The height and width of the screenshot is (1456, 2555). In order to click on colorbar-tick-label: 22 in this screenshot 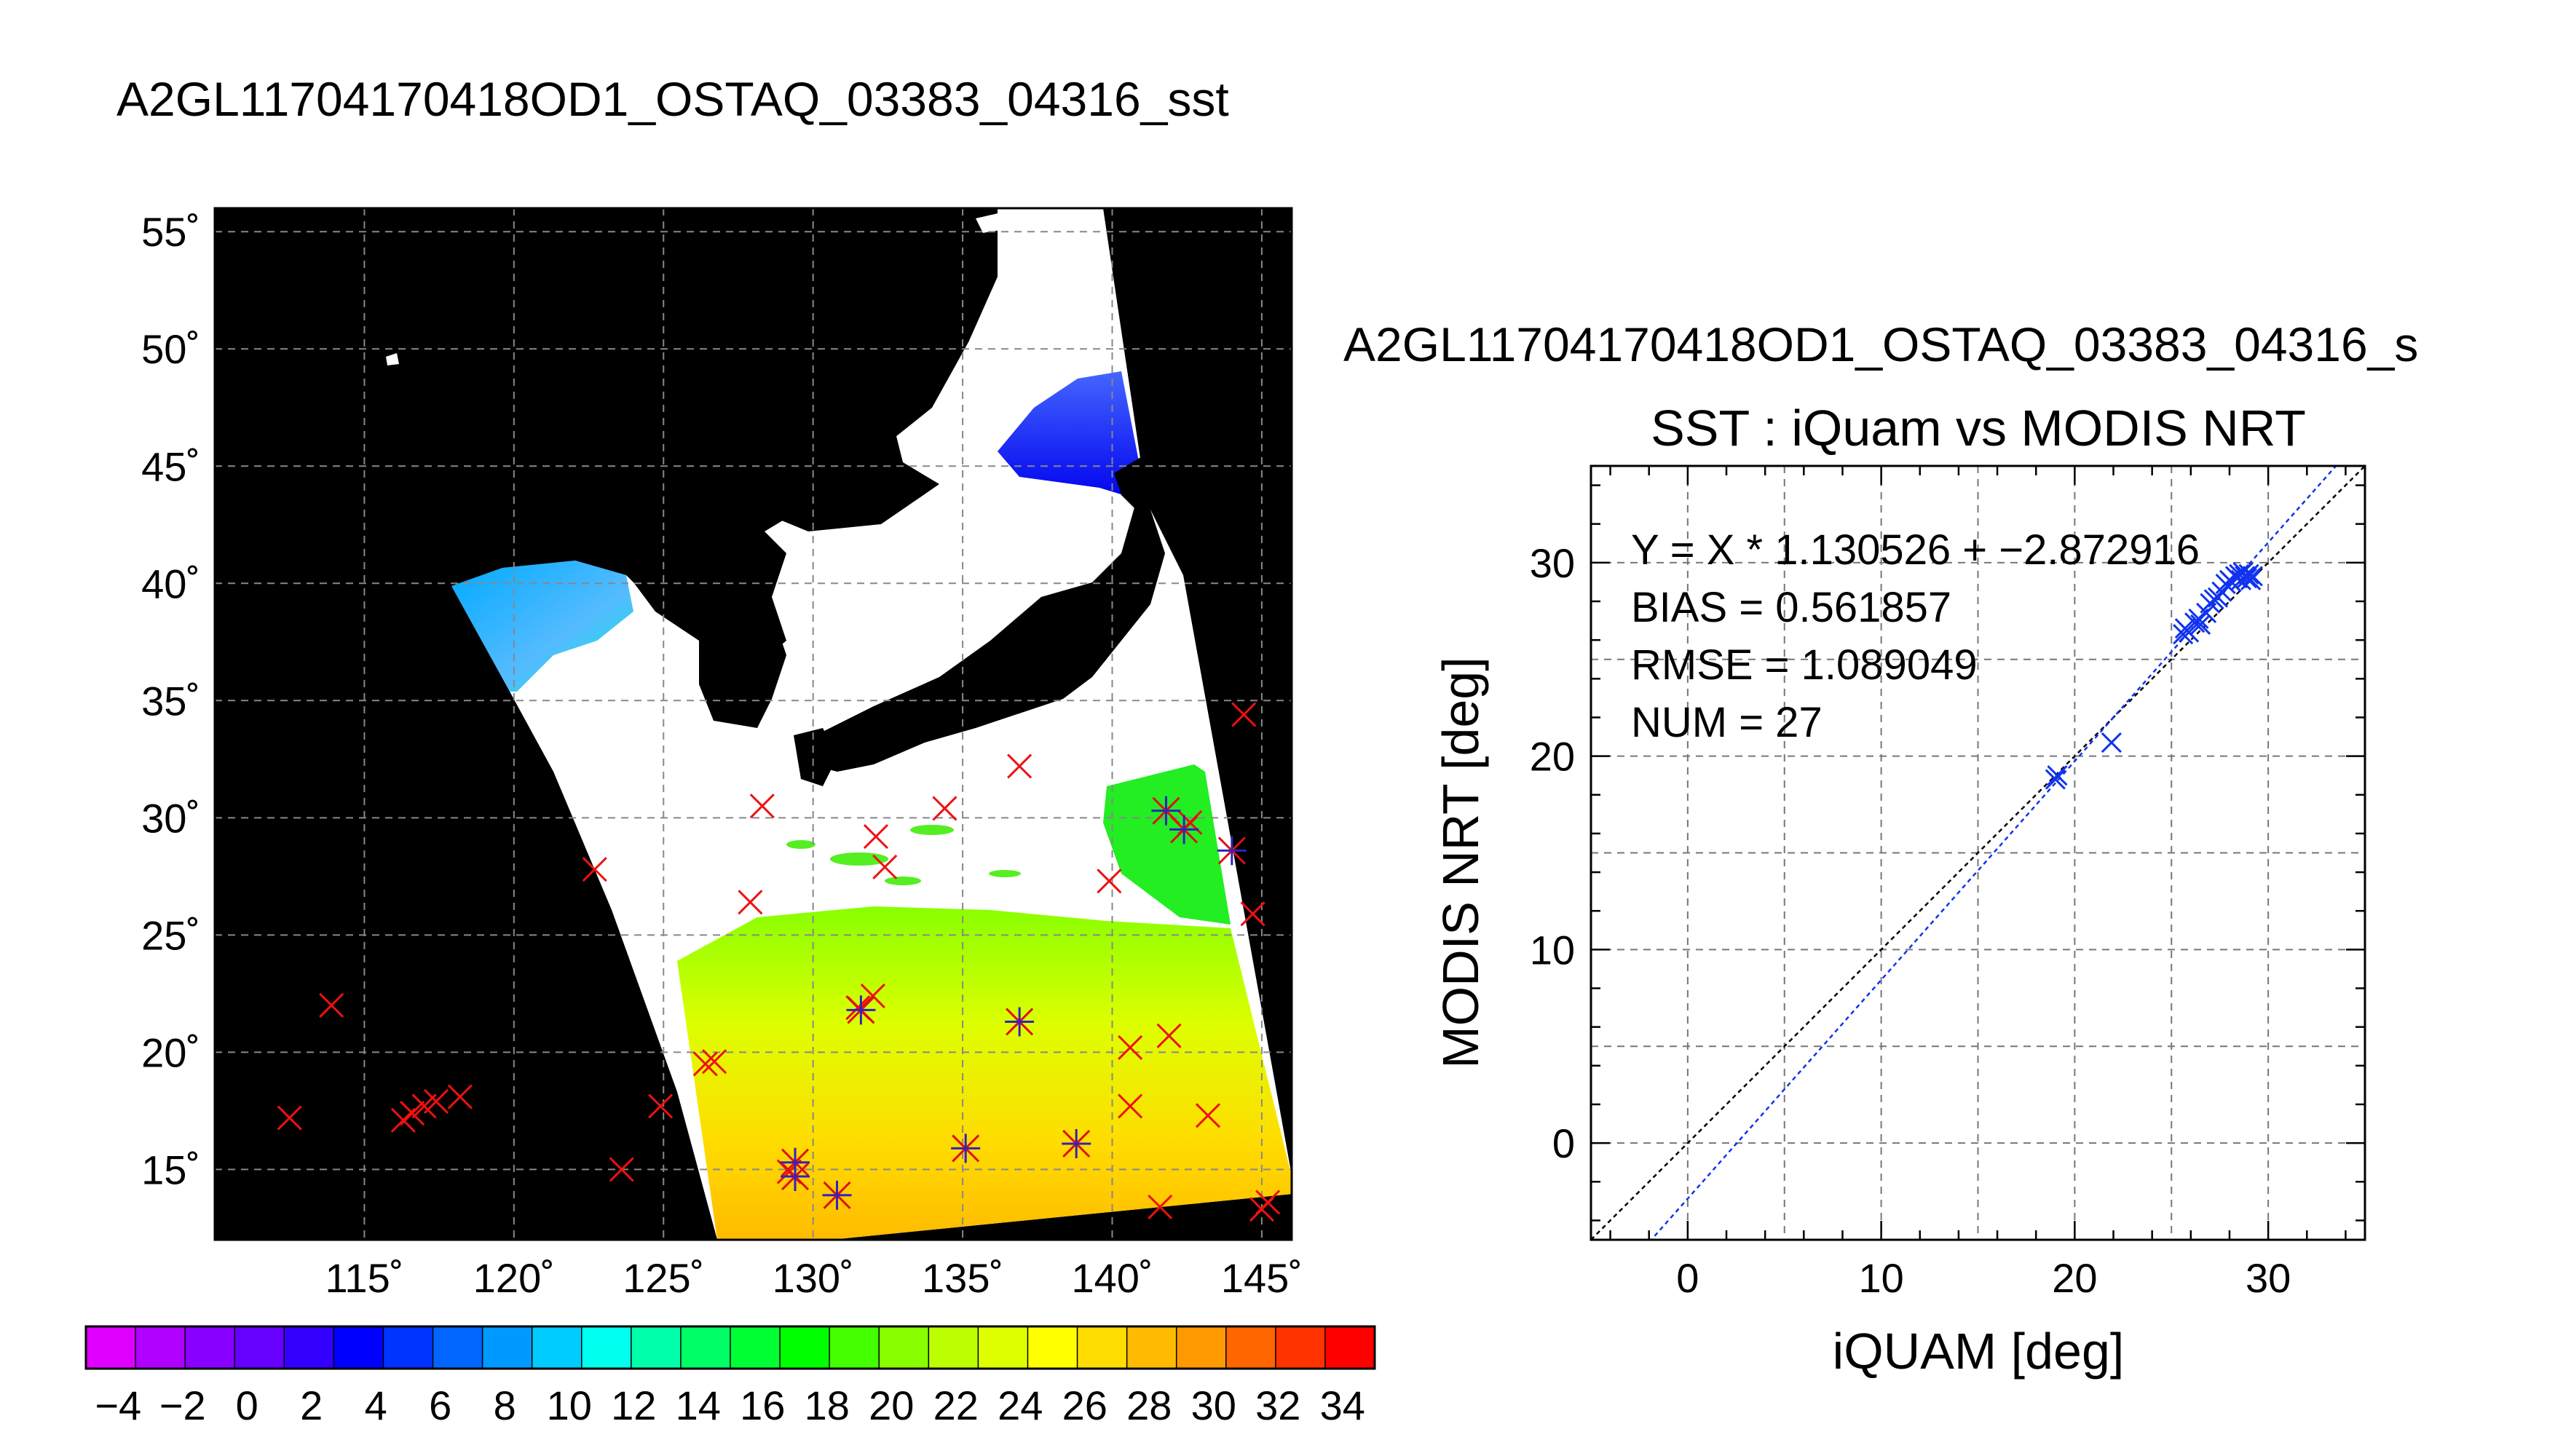, I will do `click(956, 1405)`.